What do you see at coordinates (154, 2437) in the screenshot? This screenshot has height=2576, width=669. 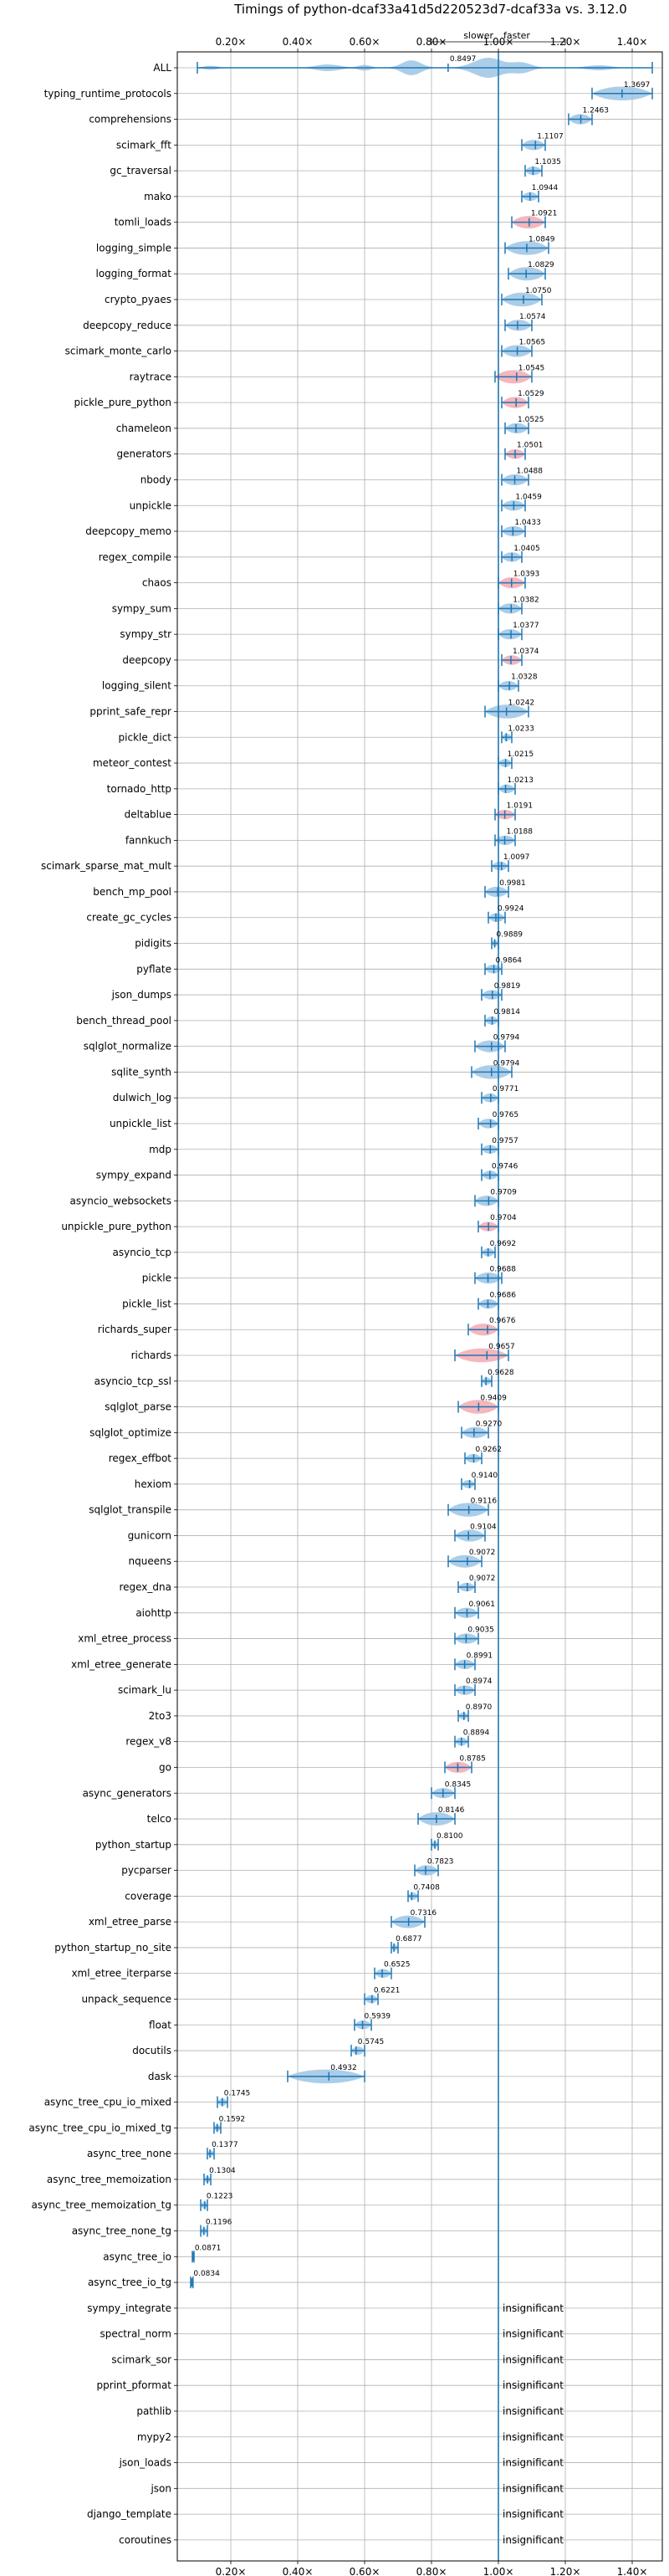 I see `benchmark-name: mypy2` at bounding box center [154, 2437].